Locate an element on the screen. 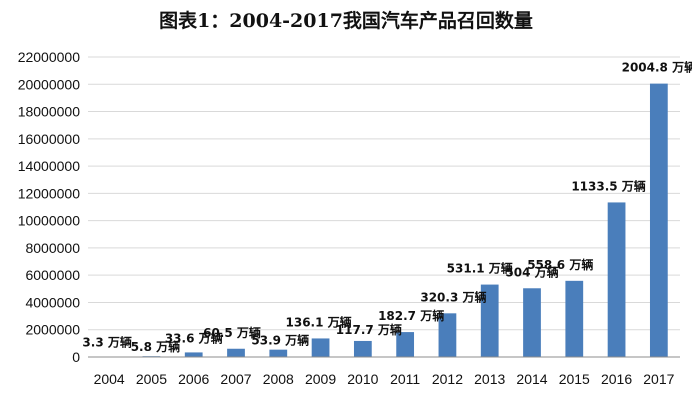 The height and width of the screenshot is (401, 692). data-label: 5.8 万辆 is located at coordinates (155, 346).